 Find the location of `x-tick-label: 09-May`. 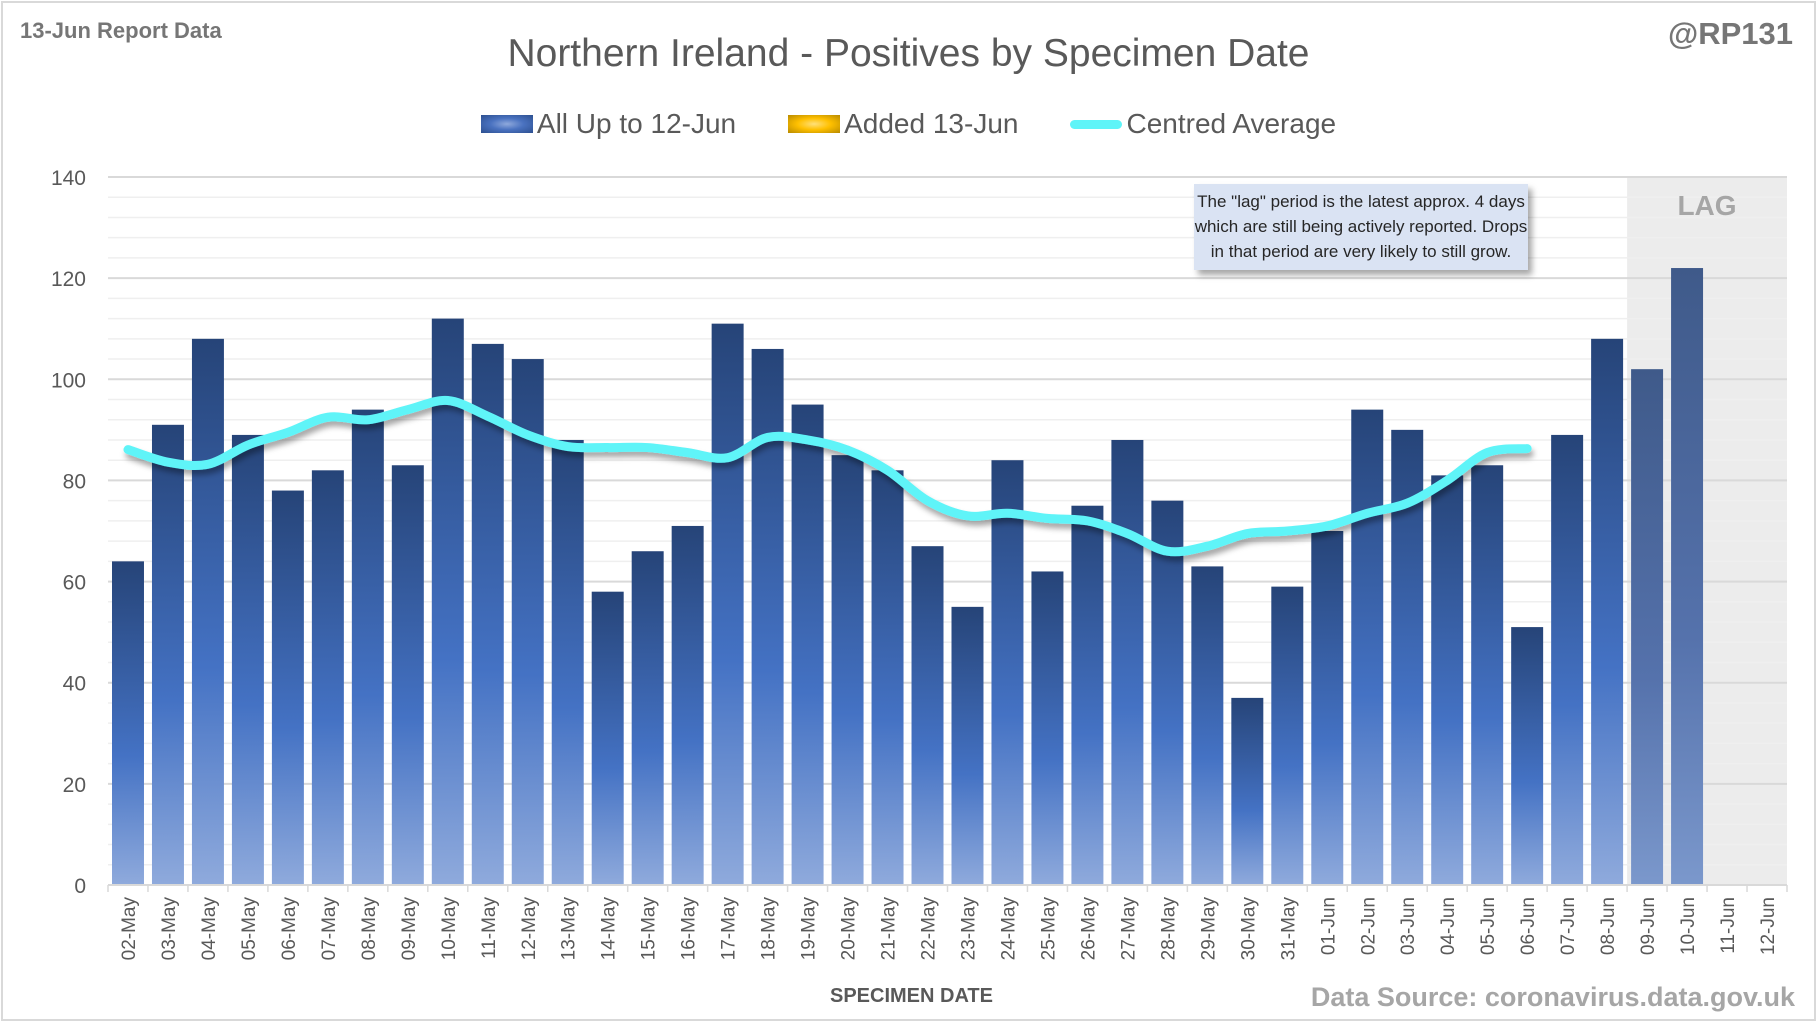

x-tick-label: 09-May is located at coordinates (409, 929).